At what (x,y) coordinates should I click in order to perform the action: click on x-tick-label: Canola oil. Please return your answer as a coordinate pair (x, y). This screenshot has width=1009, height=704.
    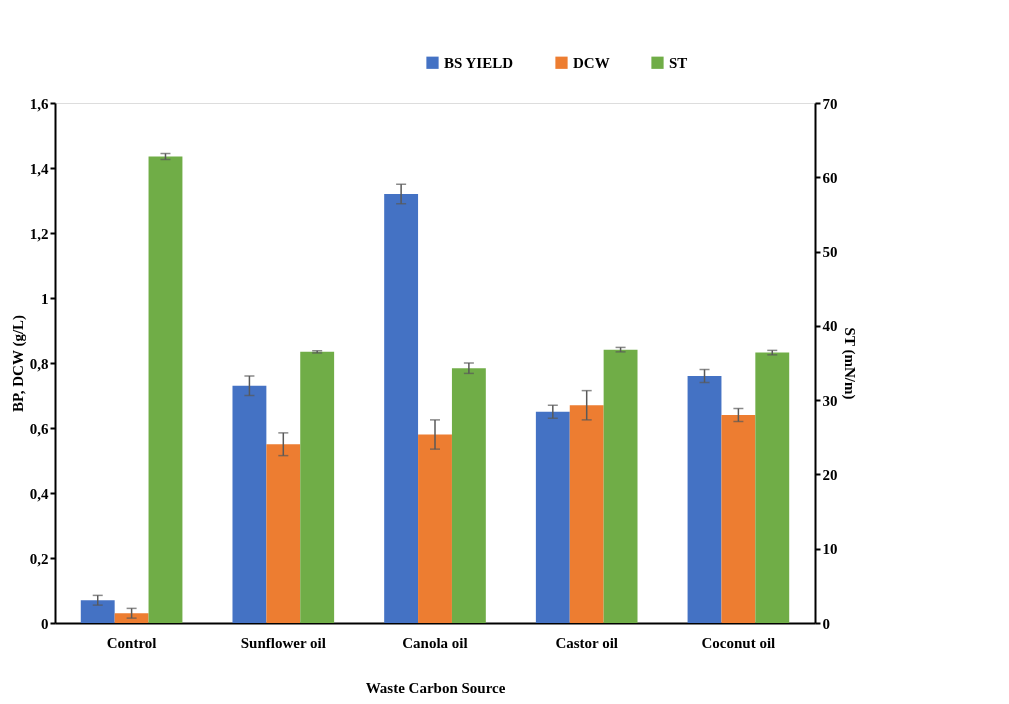
    Looking at the image, I should click on (435, 642).